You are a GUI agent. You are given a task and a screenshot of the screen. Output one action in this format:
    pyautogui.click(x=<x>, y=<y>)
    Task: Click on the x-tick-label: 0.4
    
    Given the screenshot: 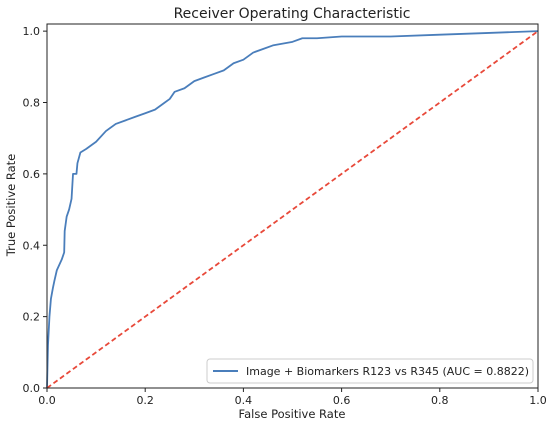 What is the action you would take?
    pyautogui.click(x=244, y=400)
    